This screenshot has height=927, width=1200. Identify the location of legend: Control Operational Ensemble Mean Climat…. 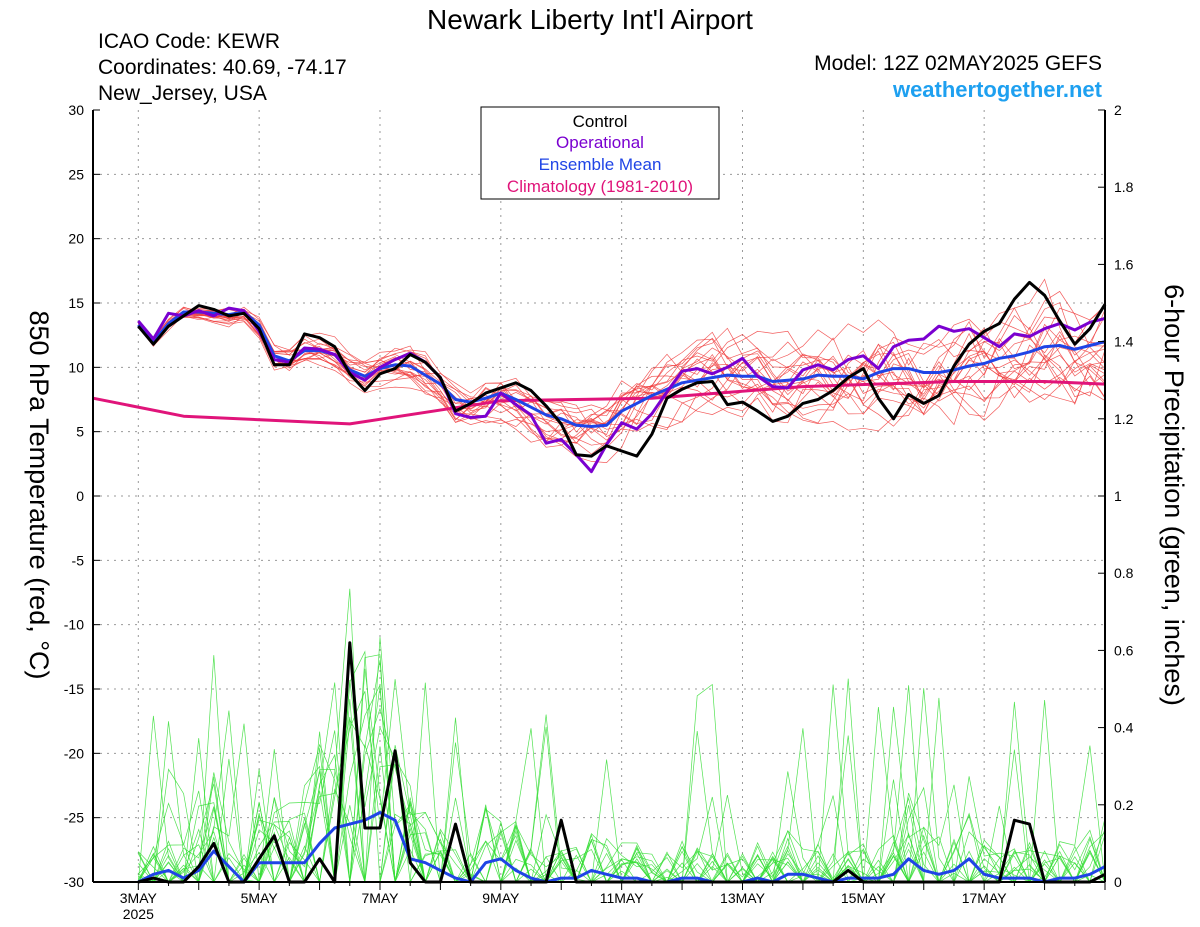
(600, 153).